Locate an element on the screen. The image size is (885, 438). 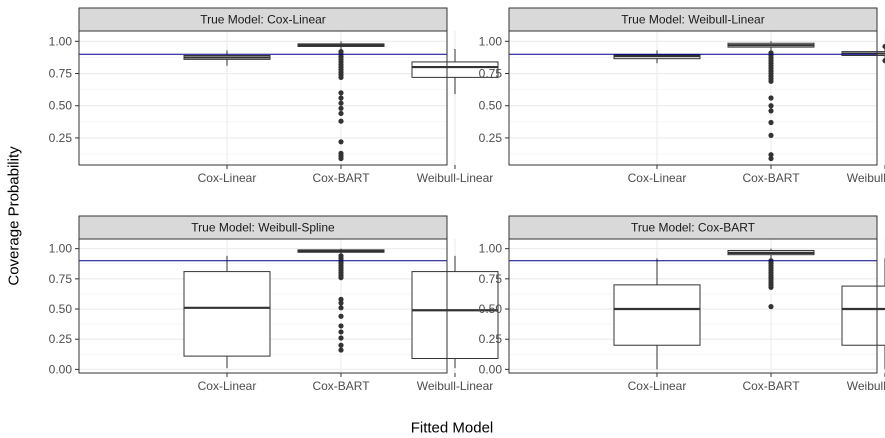
facet-strip-title: True Model: Weibull-Spline is located at coordinates (263, 228).